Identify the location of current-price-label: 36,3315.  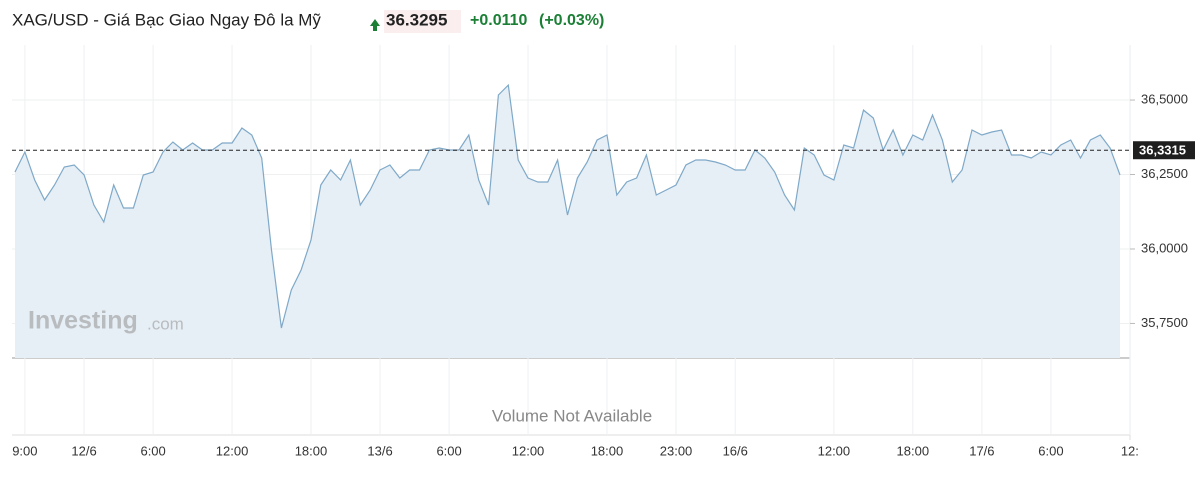
(1162, 150).